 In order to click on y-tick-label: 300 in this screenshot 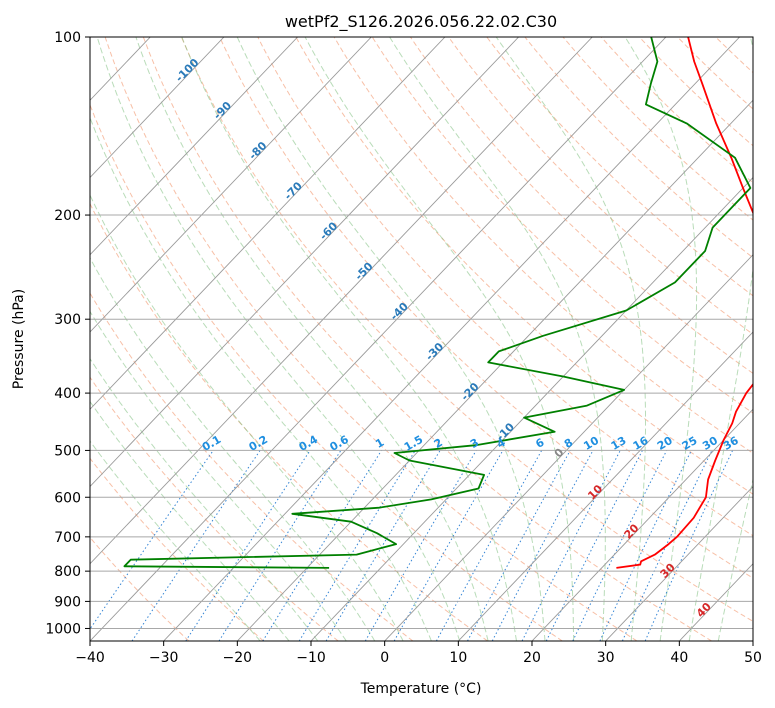, I will do `click(67, 320)`.